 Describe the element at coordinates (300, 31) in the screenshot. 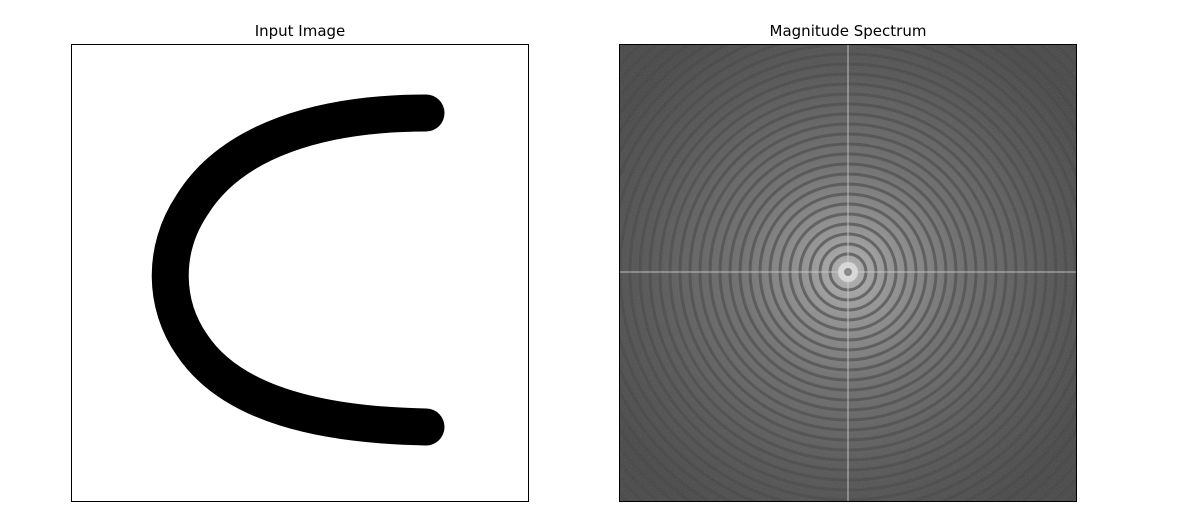

I see `input-image-title: Input Image` at that location.